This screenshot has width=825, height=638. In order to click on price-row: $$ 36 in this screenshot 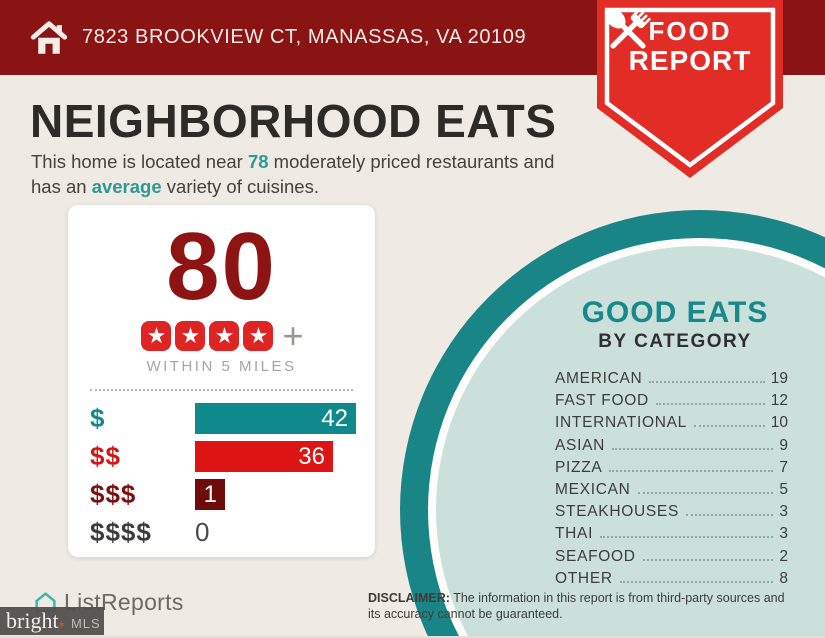, I will do `click(221, 456)`.